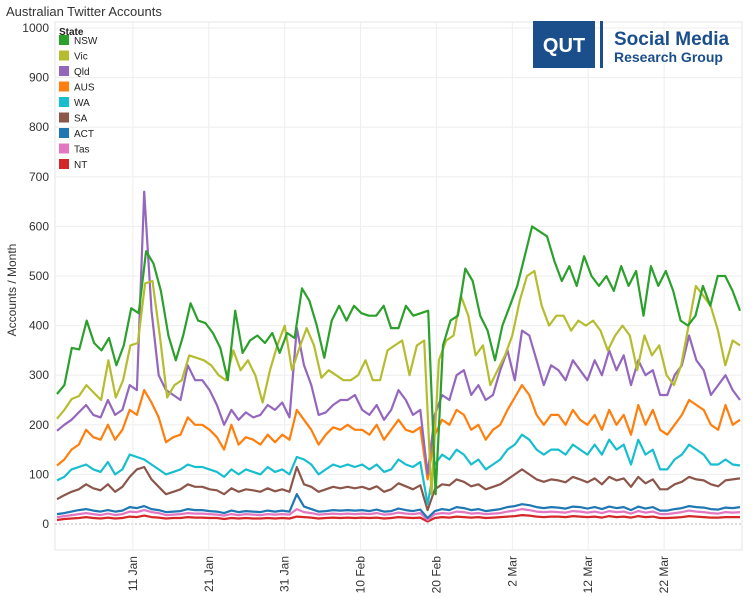 This screenshot has height=597, width=754. Describe the element at coordinates (398, 518) in the screenshot. I see `series-line-nt` at that location.